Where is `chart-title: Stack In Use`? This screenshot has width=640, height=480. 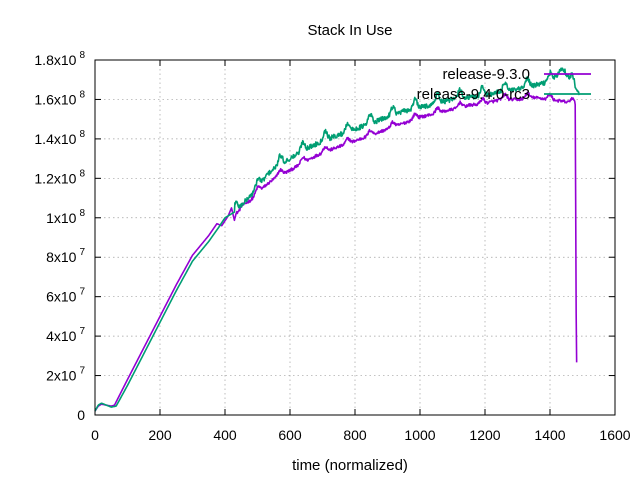 chart-title: Stack In Use is located at coordinates (349, 30).